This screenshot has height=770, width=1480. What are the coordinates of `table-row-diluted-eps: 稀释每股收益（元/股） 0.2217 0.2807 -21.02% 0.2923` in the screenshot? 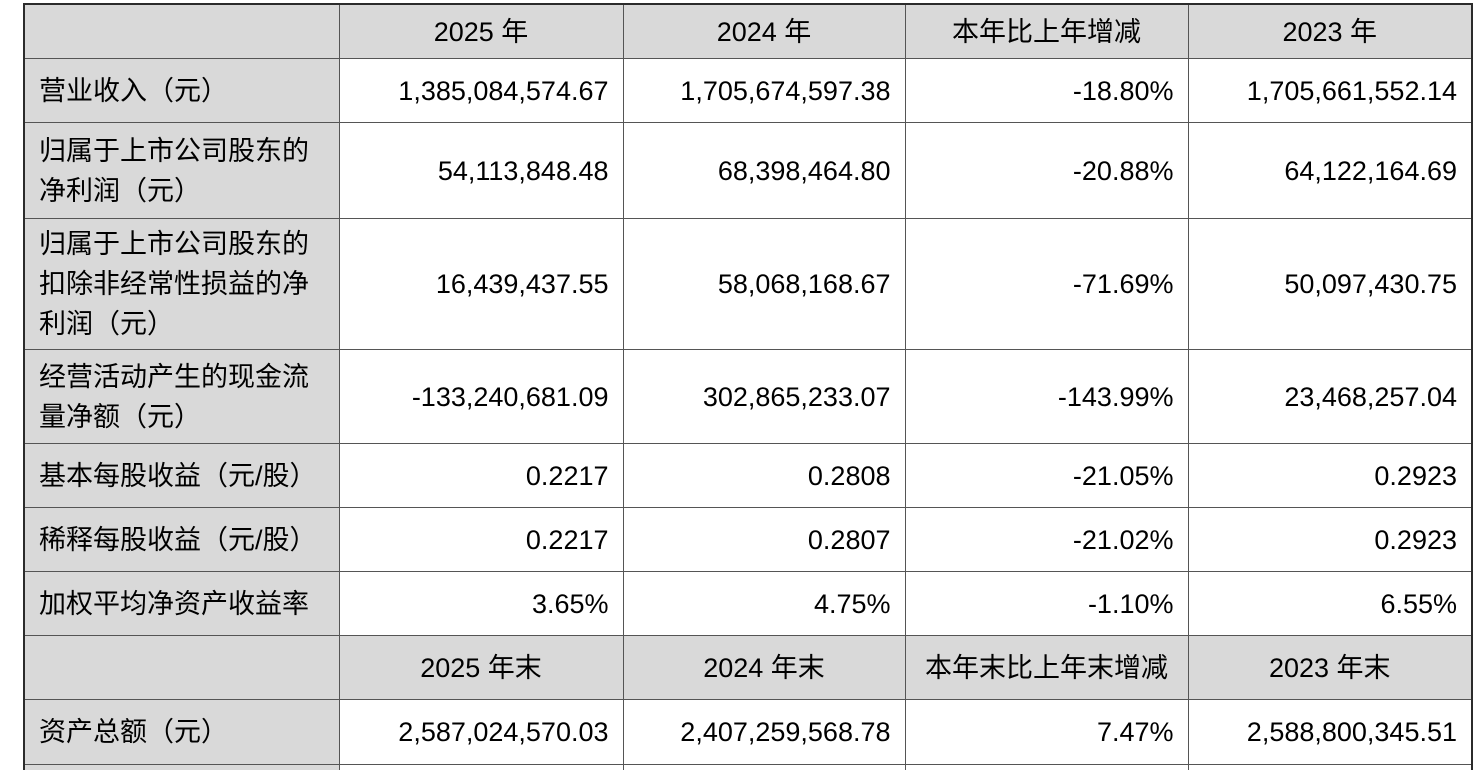 It's located at (748, 539).